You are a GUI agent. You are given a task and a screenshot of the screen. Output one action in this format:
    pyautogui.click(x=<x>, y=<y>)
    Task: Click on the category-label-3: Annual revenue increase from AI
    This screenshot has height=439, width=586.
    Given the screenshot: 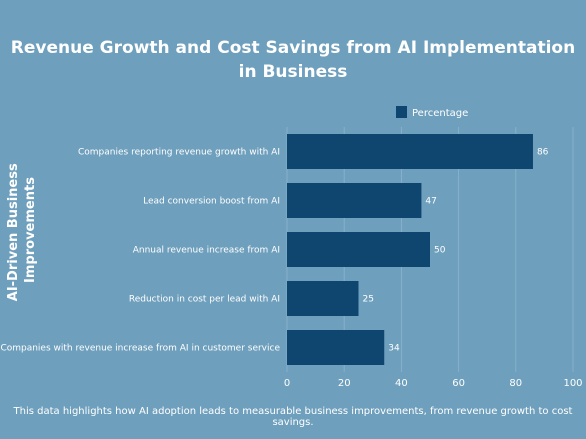 What is the action you would take?
    pyautogui.click(x=206, y=251)
    